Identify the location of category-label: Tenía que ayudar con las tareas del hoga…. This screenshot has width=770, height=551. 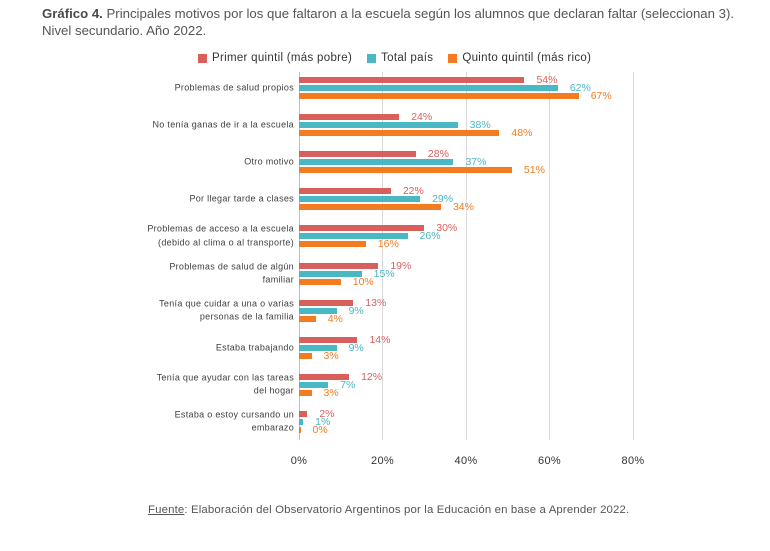
(225, 384).